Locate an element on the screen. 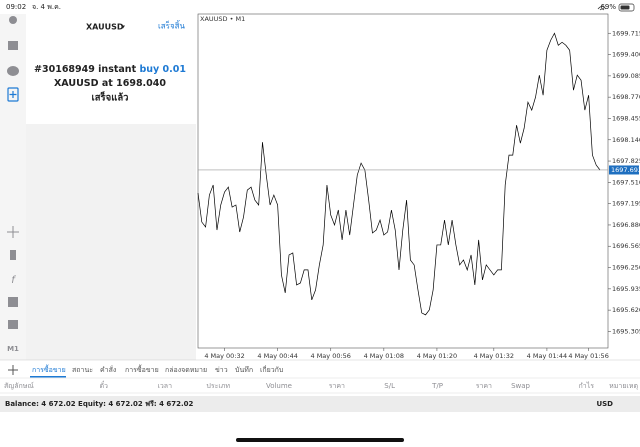  battery-level: 69% is located at coordinates (608, 7).